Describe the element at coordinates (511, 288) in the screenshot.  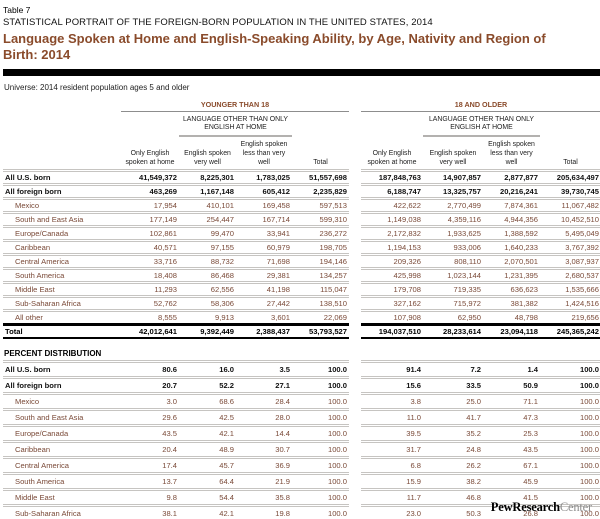
I see `value-cell: 636,623` at that location.